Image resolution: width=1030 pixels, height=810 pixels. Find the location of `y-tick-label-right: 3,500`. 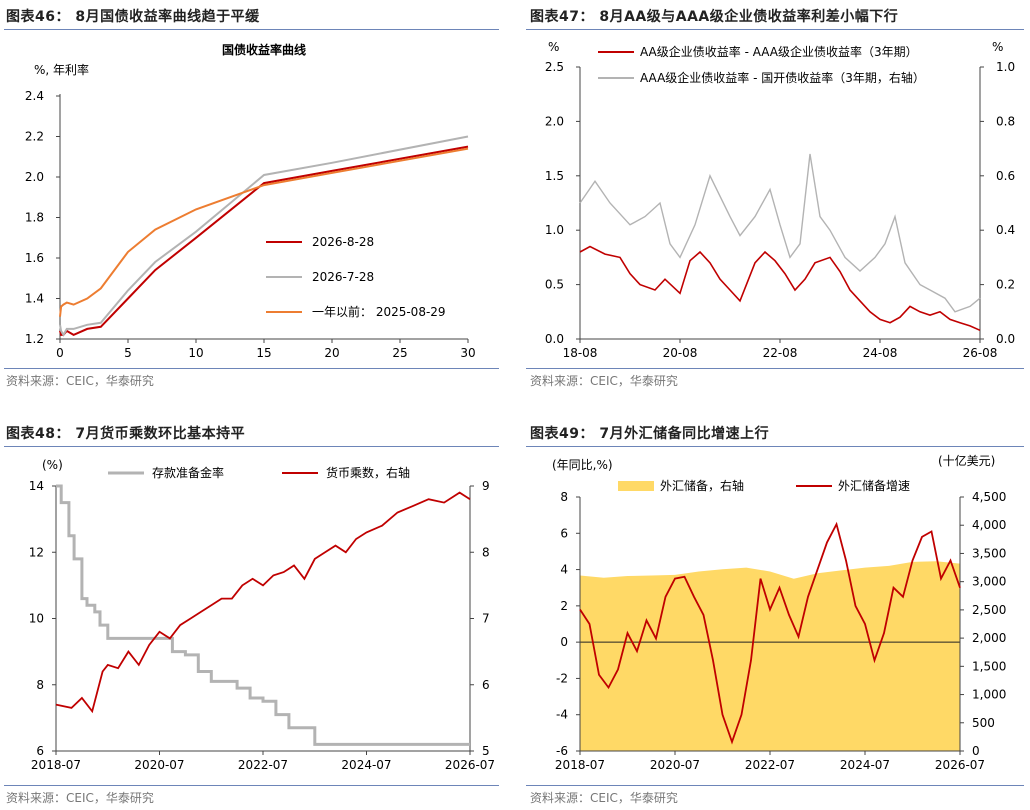

y-tick-label-right: 3,500 is located at coordinates (989, 553).